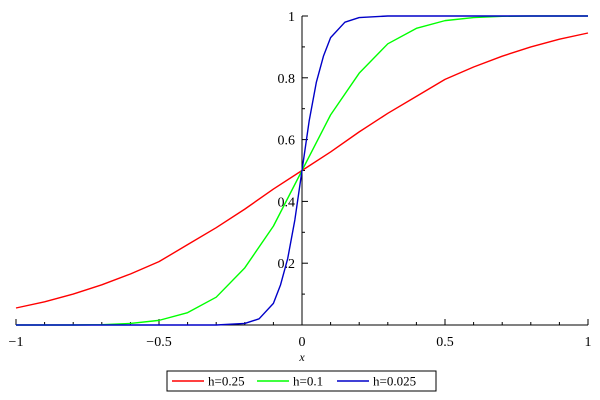 The width and height of the screenshot is (600, 400). Describe the element at coordinates (287, 141) in the screenshot. I see `y-tick-label: 0.6` at that location.